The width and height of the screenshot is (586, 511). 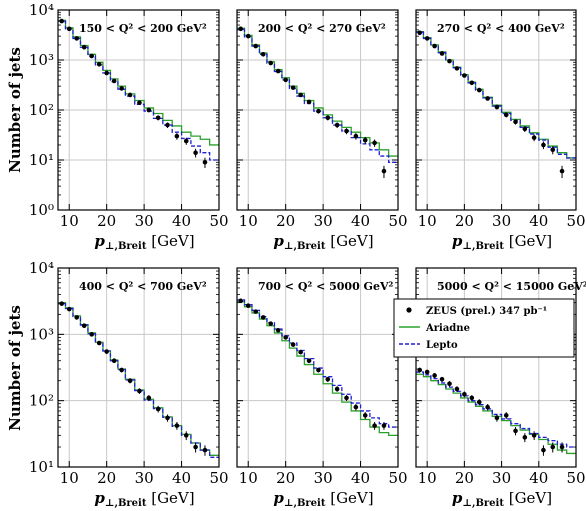 I want to click on legend-entry-label: Ariadne, so click(x=447, y=328).